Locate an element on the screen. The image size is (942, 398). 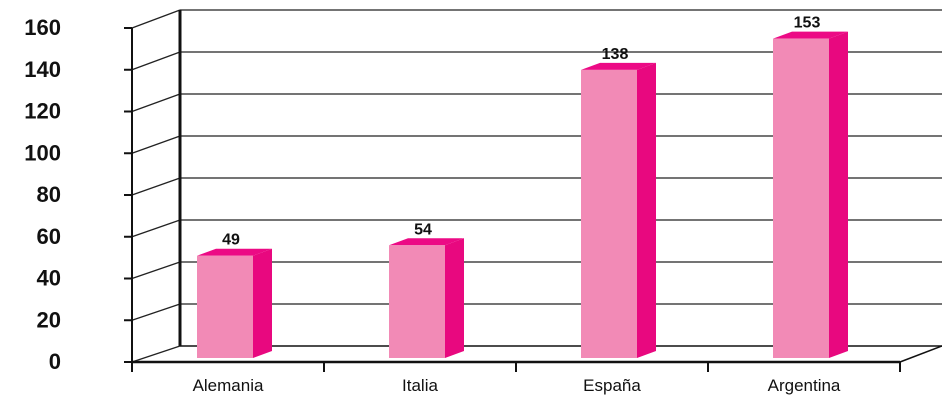
y-tick-label: 120 is located at coordinates (42, 111).